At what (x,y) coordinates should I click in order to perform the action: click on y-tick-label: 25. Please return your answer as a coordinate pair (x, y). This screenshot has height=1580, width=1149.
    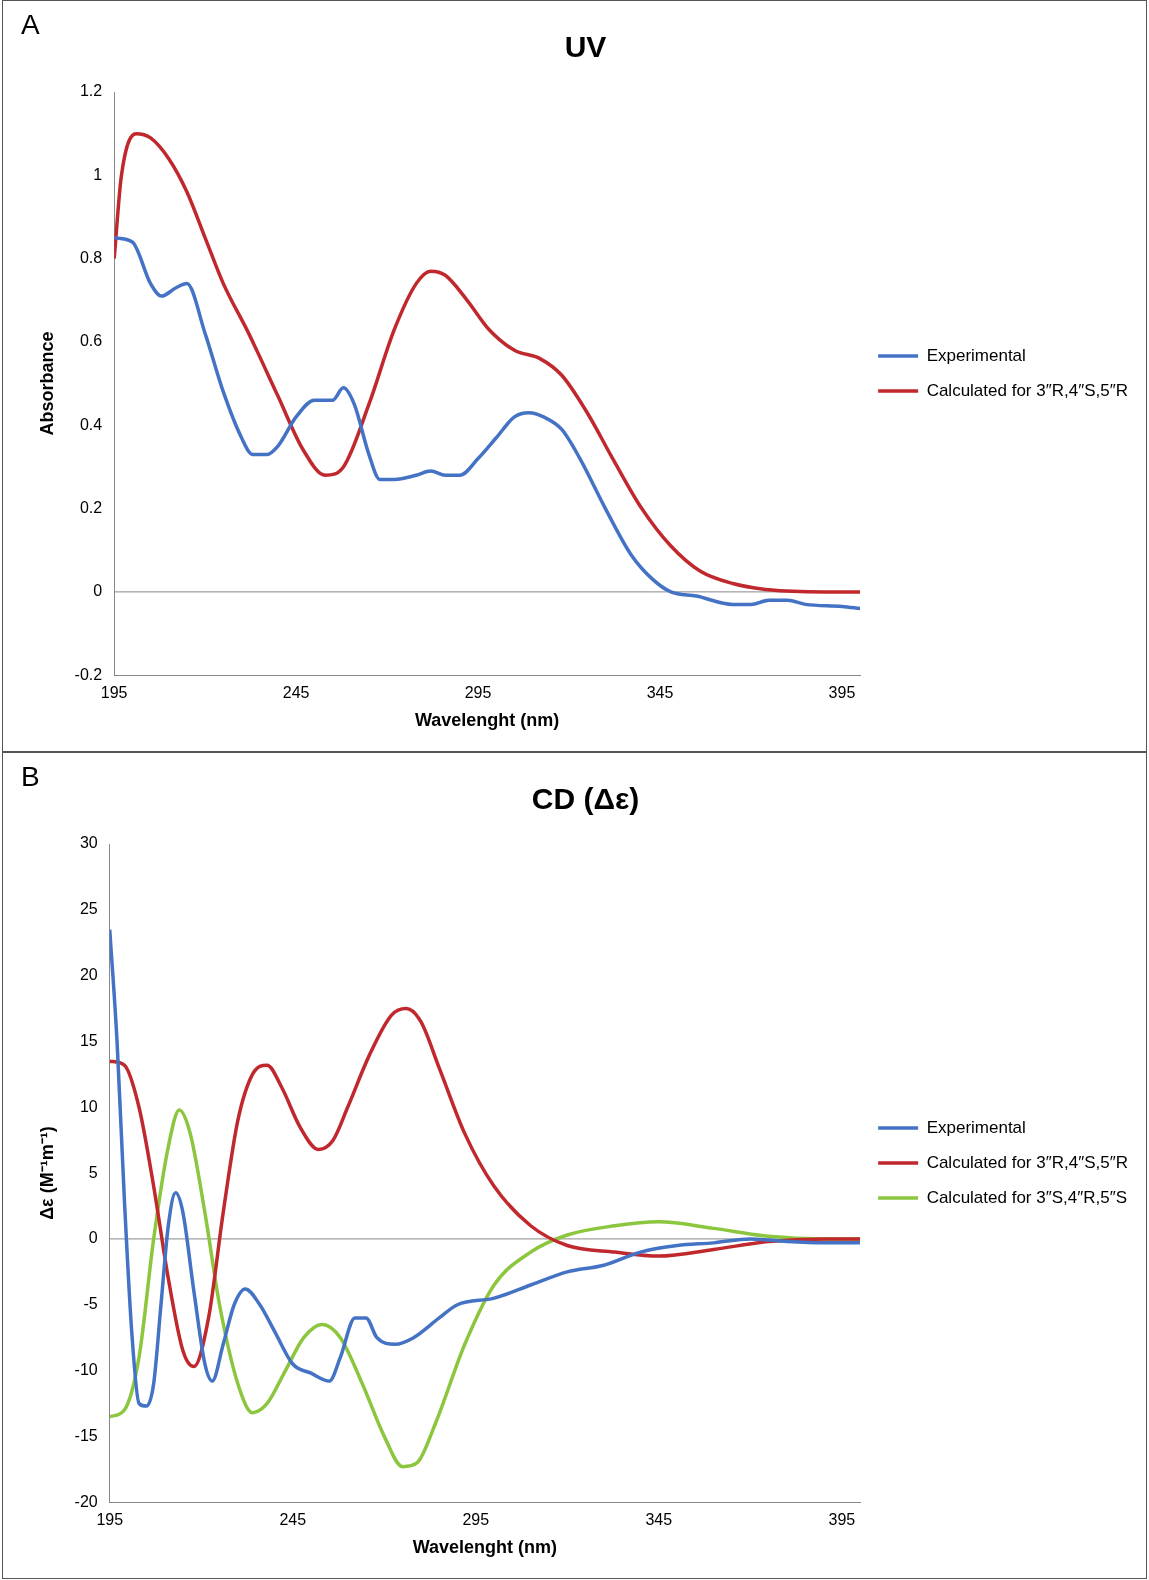
    Looking at the image, I should click on (88, 909).